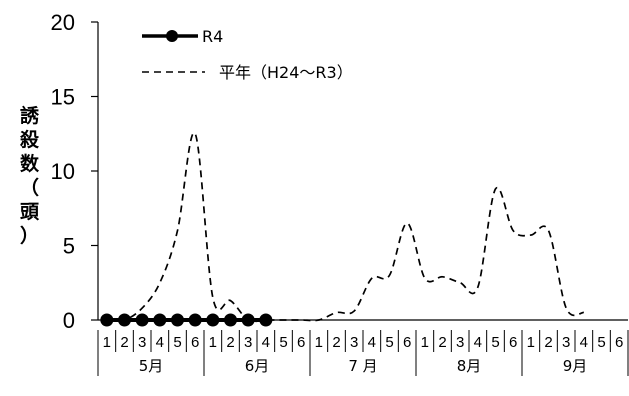 The image size is (629, 396). Describe the element at coordinates (247, 54) in the screenshot. I see `legend: R4 平年（H24～R3）` at that location.